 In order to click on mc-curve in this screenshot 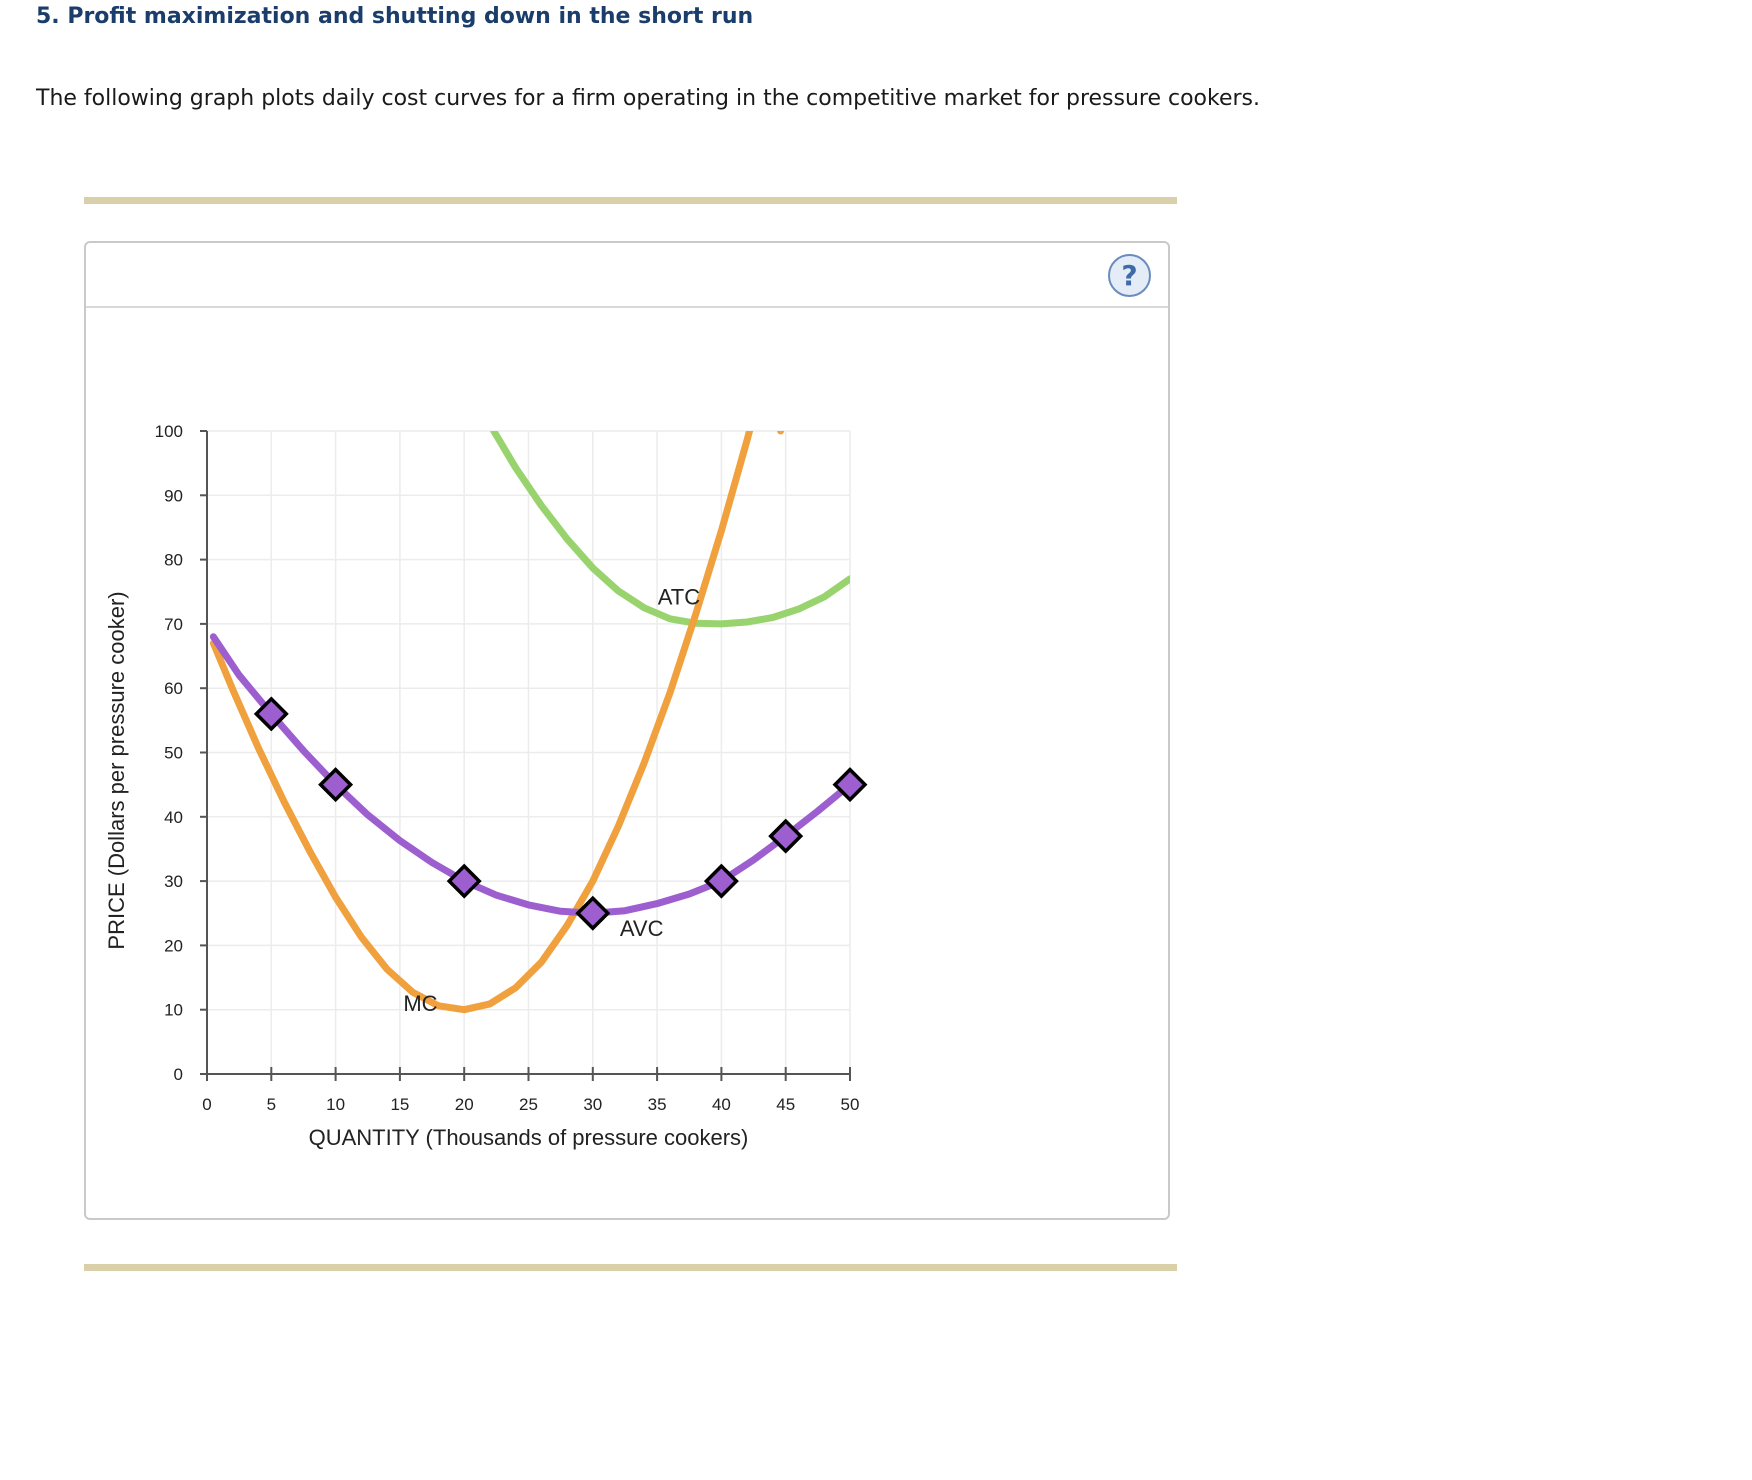, I will do `click(497, 722)`.